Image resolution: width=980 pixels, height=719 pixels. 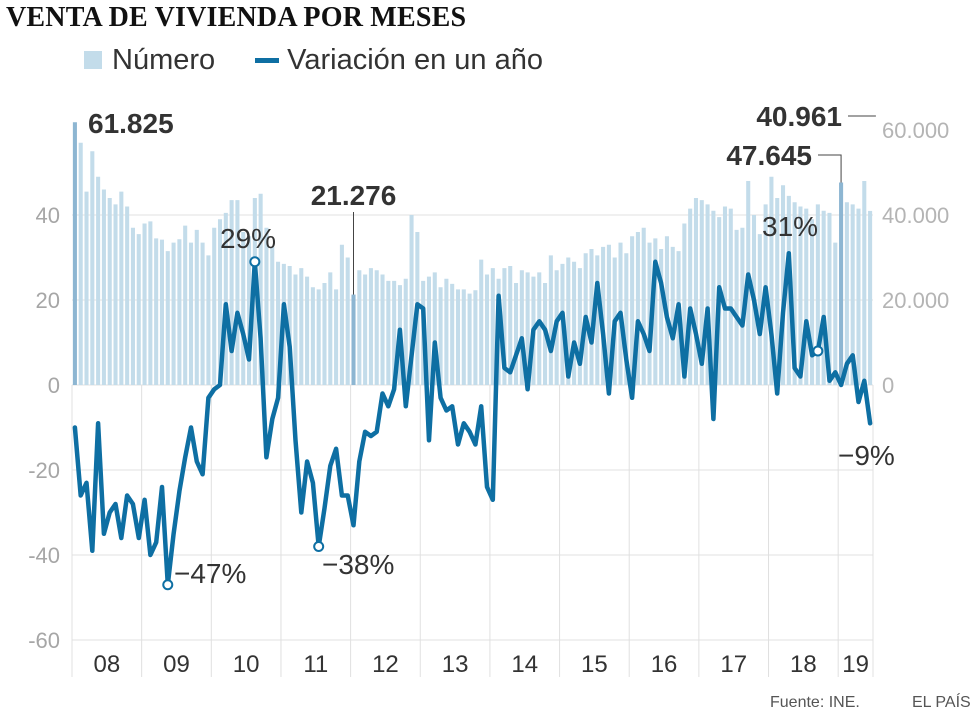 What do you see at coordinates (799, 116) in the screenshot?
I see `bar-annotation: 40.961` at bounding box center [799, 116].